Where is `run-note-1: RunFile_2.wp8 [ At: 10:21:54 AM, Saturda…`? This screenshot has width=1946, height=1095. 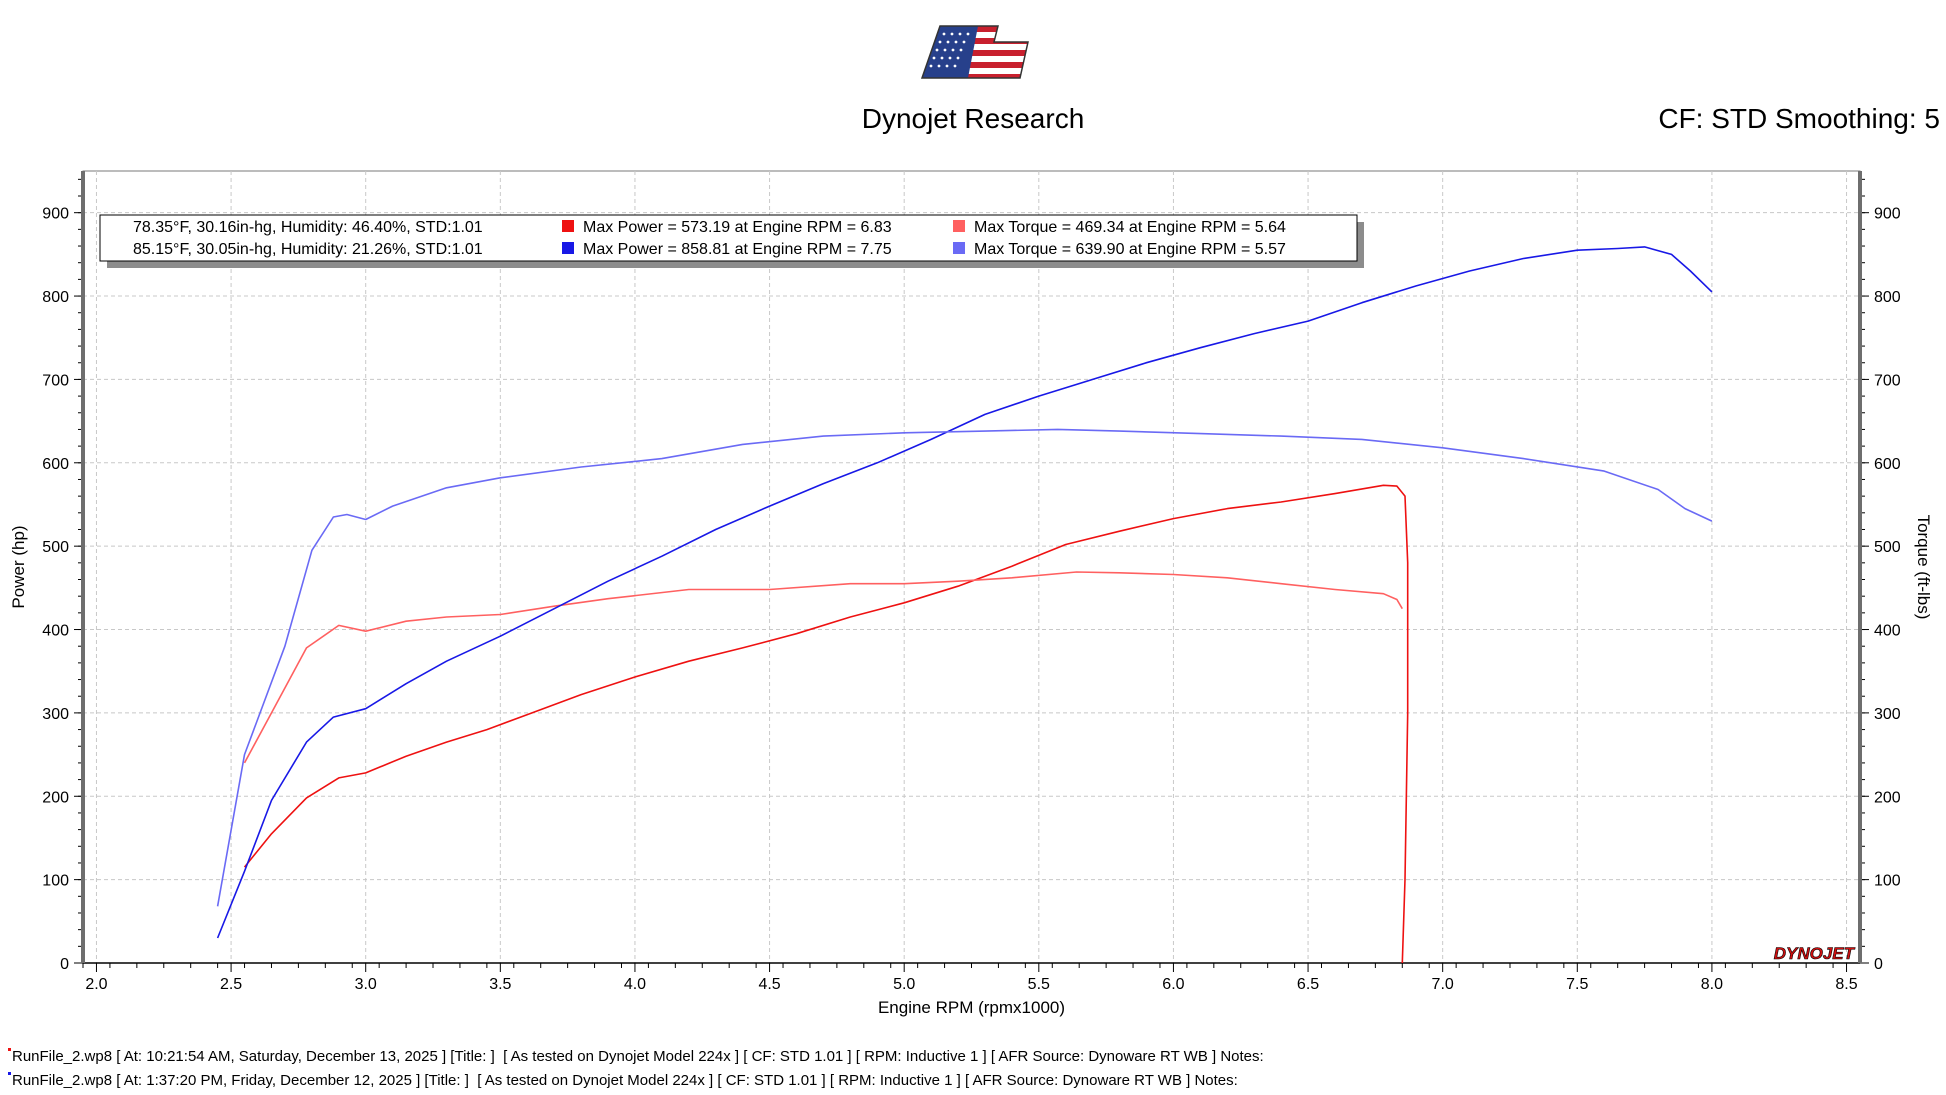
run-note-1: RunFile_2.wp8 [ At: 10:21:54 AM, Saturda… is located at coordinates (636, 1056).